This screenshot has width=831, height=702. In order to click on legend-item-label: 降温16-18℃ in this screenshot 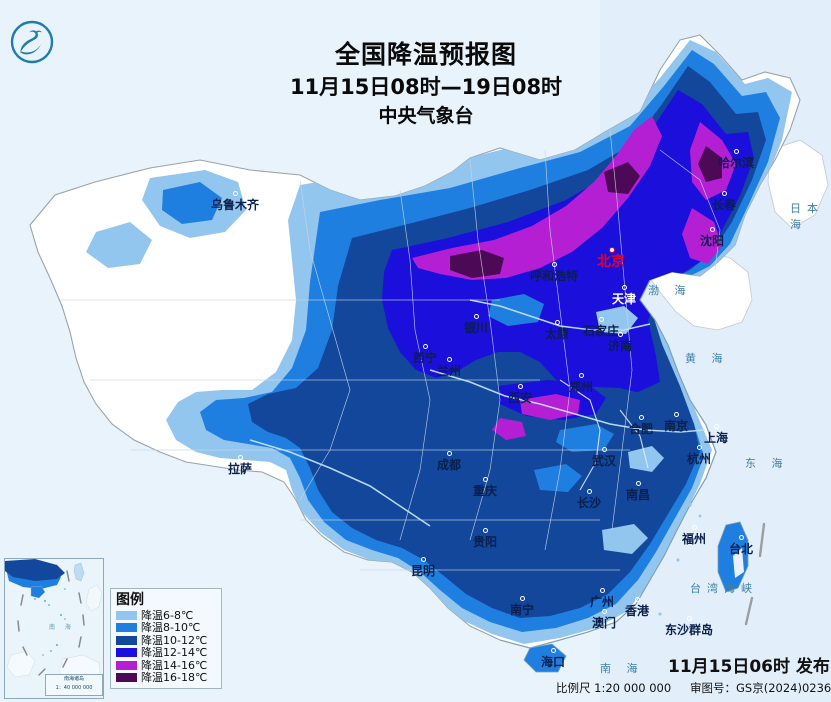, I will do `click(174, 678)`.